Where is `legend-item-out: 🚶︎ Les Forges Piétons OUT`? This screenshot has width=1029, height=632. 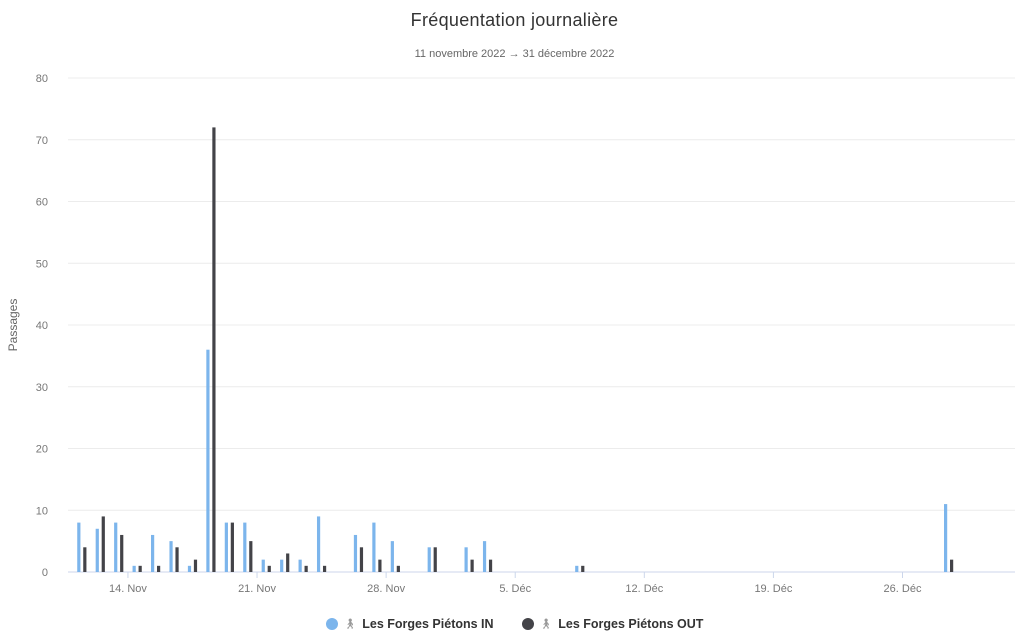 legend-item-out: 🚶︎ Les Forges Piétons OUT is located at coordinates (612, 624).